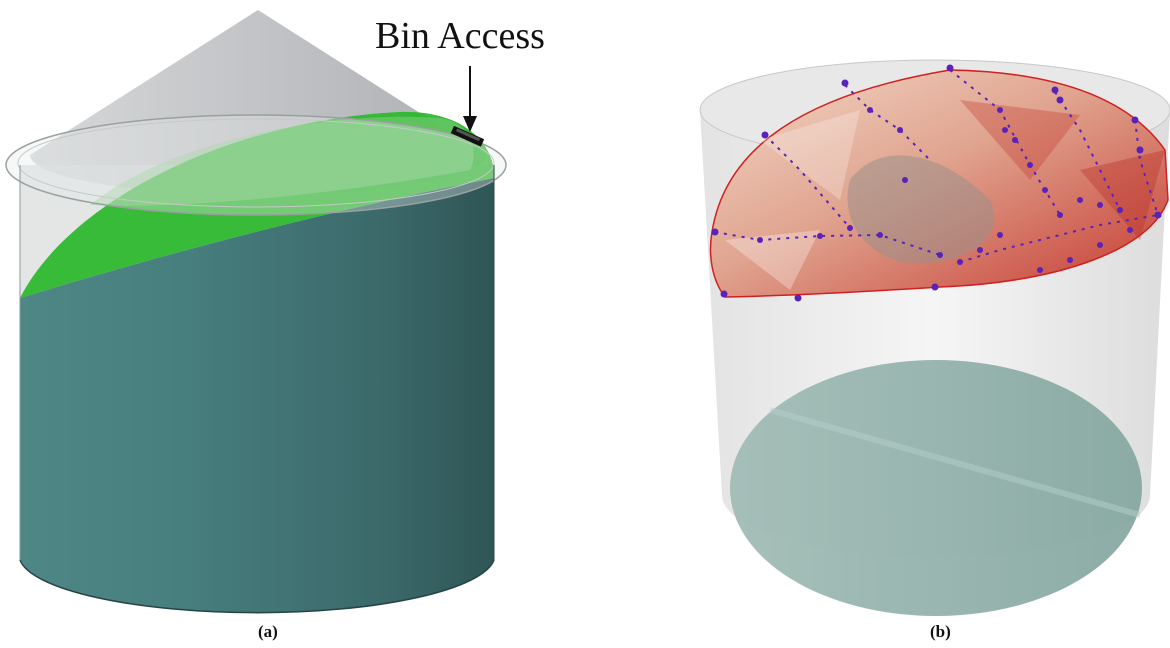  I want to click on bin-access-label: Bin Access, so click(460, 36).